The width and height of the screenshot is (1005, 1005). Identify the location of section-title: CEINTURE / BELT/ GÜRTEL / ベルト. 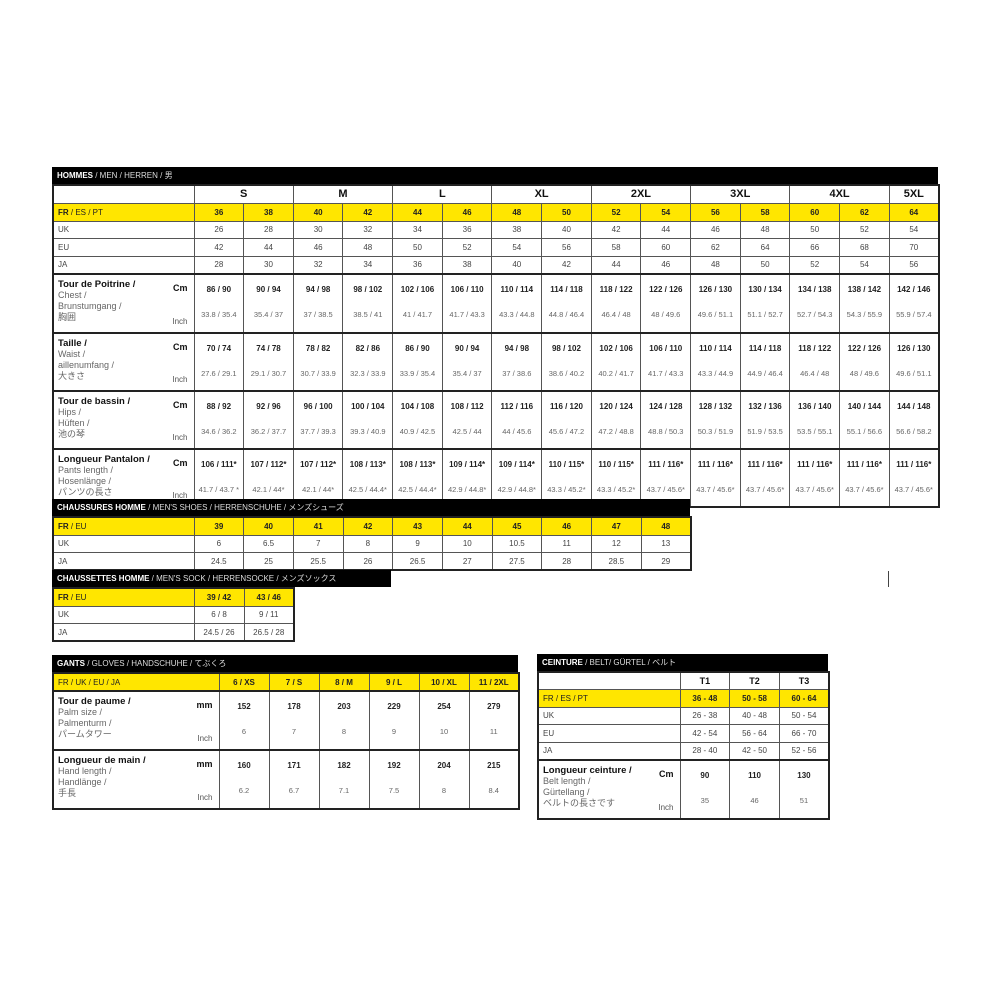
(682, 662).